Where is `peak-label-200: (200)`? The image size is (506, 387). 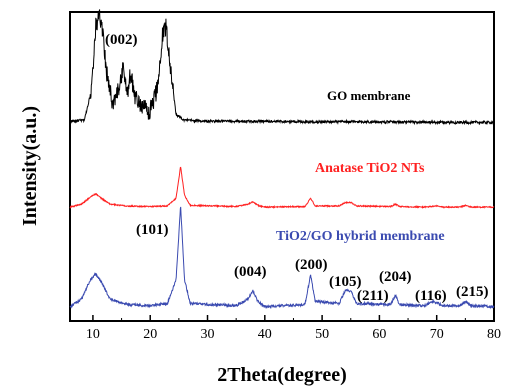
peak-label-200: (200) is located at coordinates (311, 265).